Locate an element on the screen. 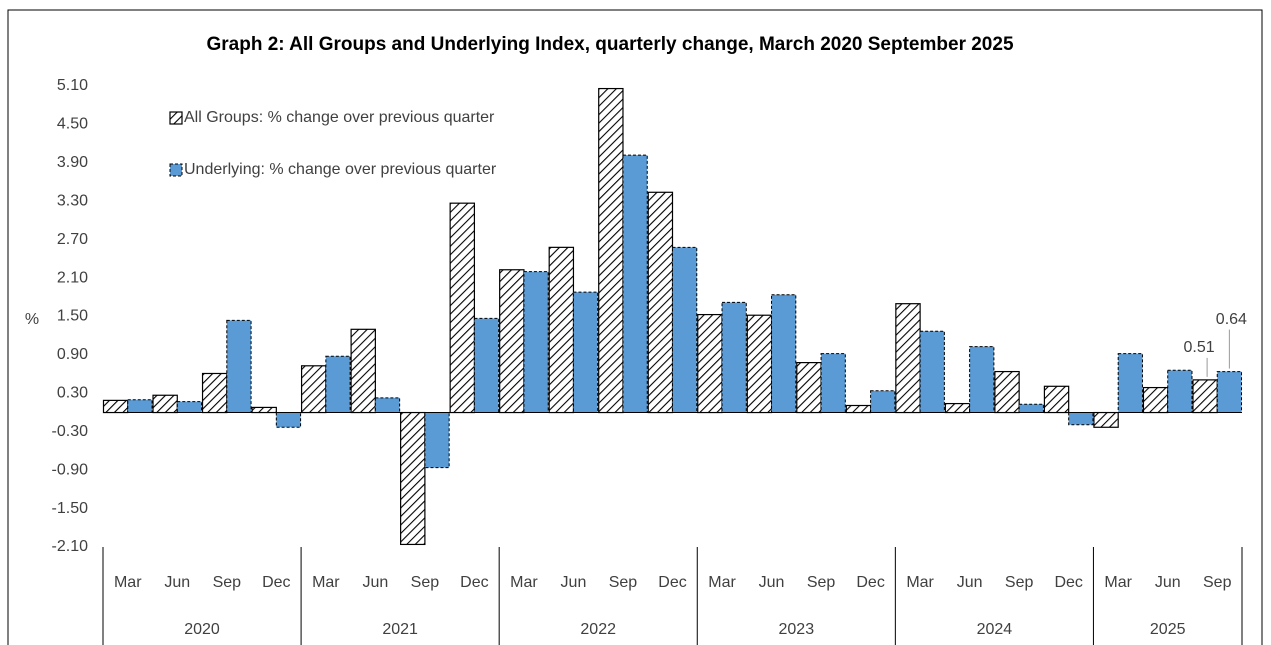  y-tick-label: -0.30 is located at coordinates (70, 431).